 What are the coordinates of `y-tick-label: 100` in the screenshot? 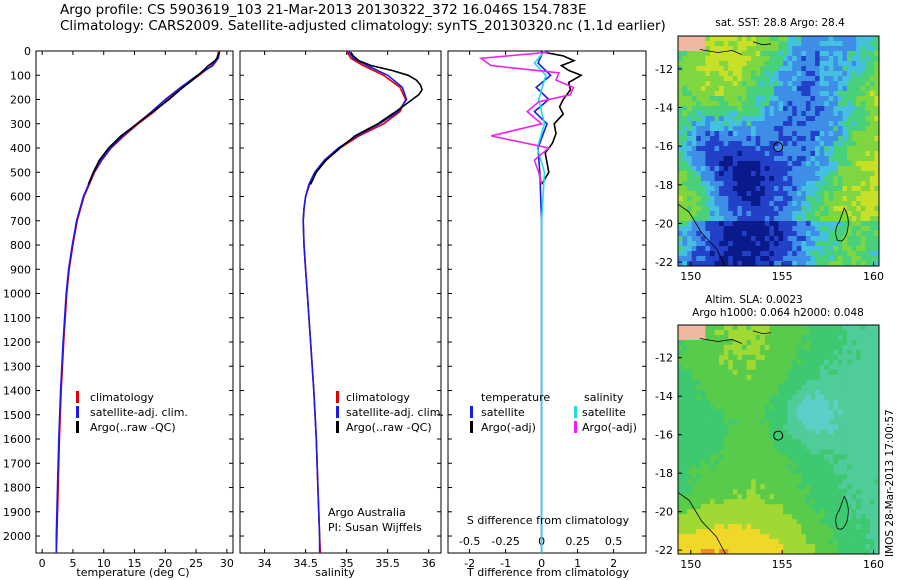 It's located at (20, 75).